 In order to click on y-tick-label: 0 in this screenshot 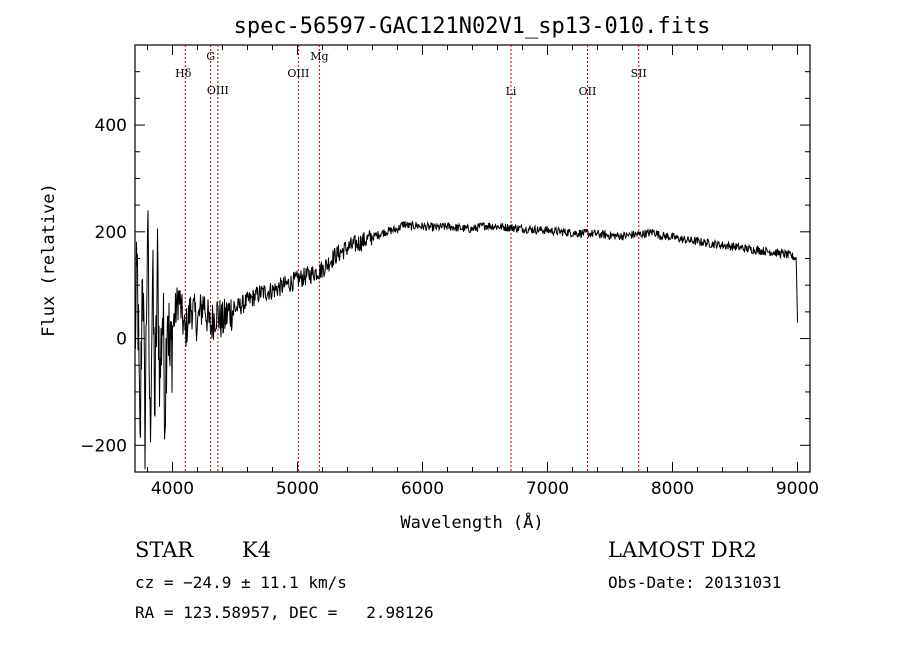, I will do `click(121, 340)`.